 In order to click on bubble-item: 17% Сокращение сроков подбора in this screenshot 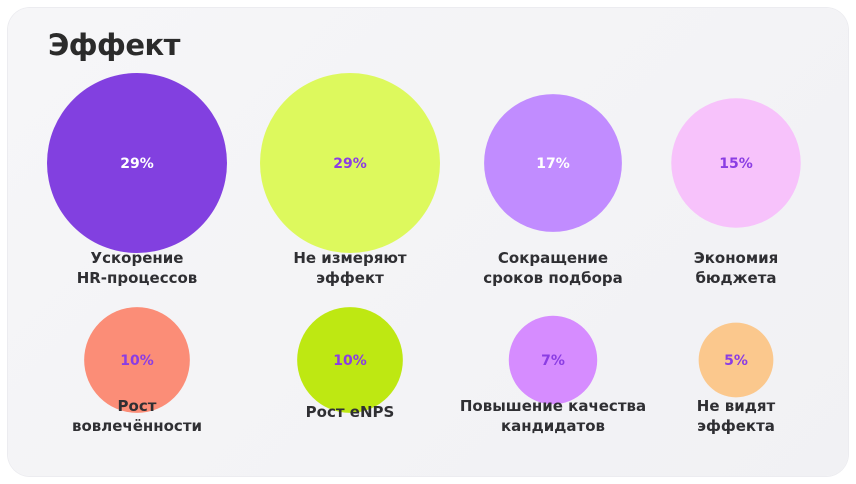, I will do `click(553, 190)`.